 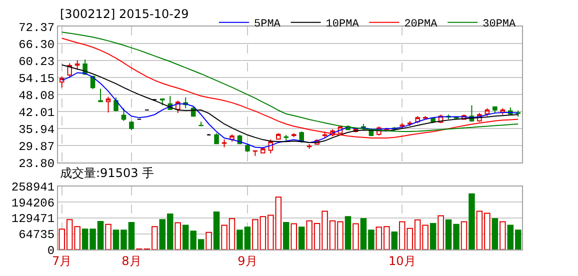 I want to click on legend-label: 20PMA, so click(x=421, y=24).